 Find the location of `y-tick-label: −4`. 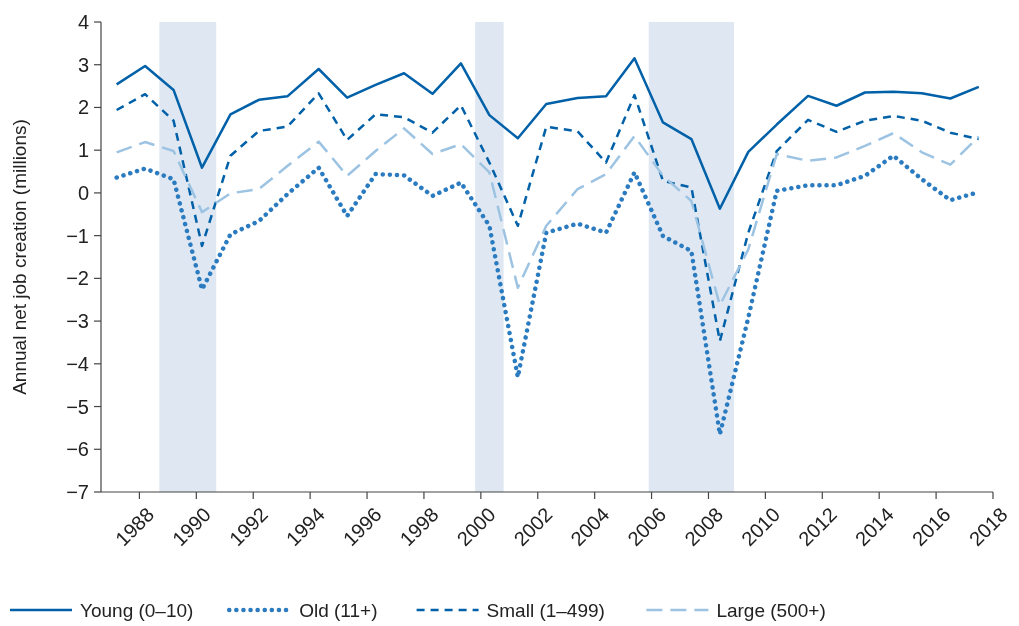

y-tick-label: −4 is located at coordinates (77, 363).